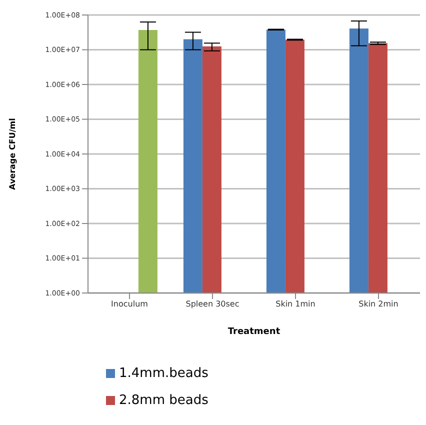  Describe the element at coordinates (163, 400) in the screenshot. I see `legend-label: 2.8mm beads` at that location.